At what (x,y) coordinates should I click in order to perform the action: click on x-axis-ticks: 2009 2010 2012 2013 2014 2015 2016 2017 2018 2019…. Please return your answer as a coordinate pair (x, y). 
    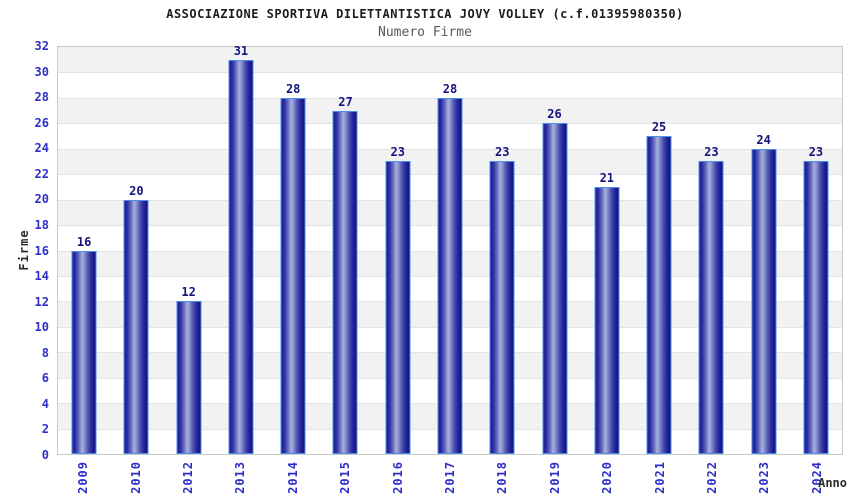
    Looking at the image, I should click on (450, 479).